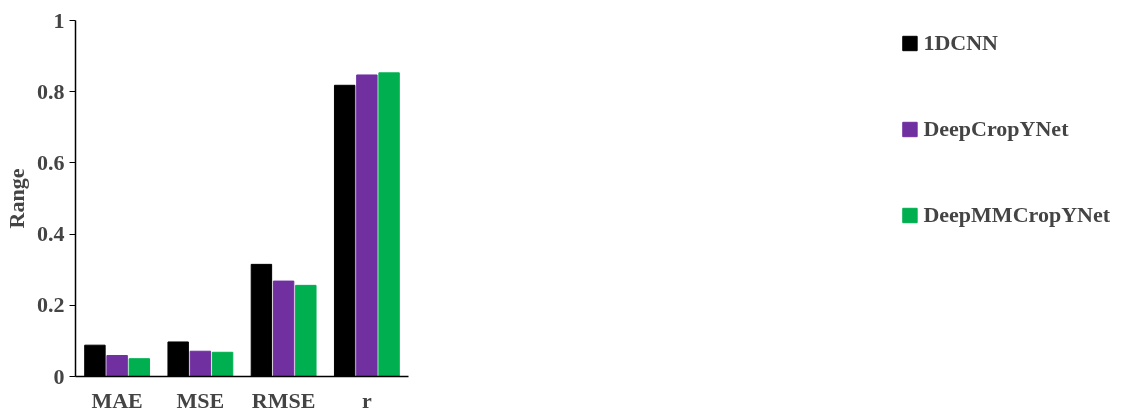 Image resolution: width=1126 pixels, height=419 pixels. Describe the element at coordinates (366, 400) in the screenshot. I see `x-tick-label: r` at that location.